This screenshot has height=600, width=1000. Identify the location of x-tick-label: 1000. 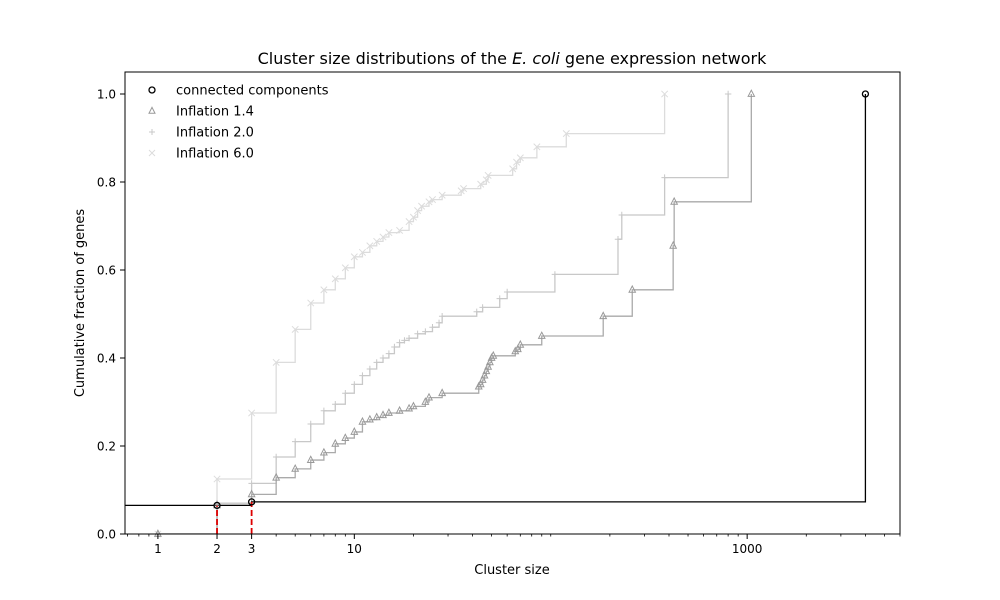
(747, 549).